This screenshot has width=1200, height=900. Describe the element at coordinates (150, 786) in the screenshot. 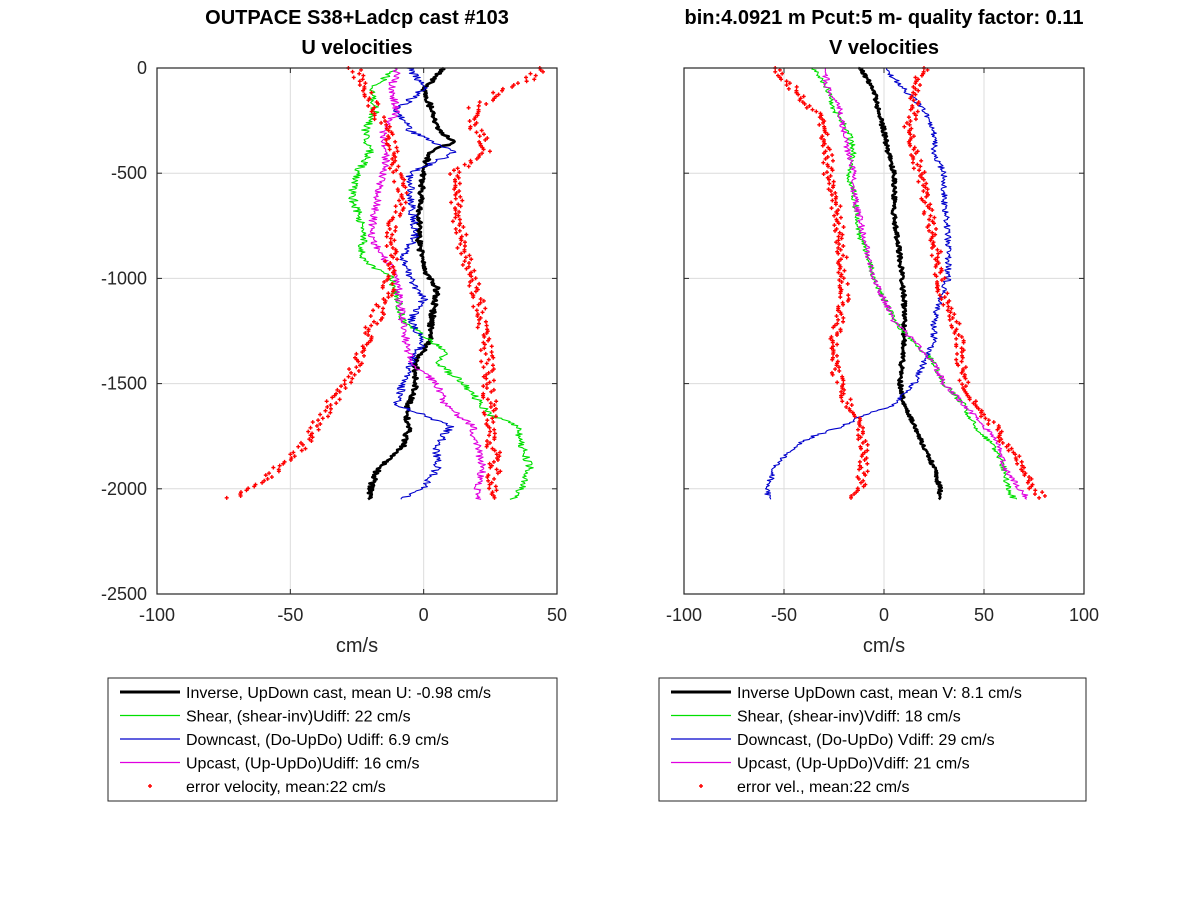

I see `u-legend-marker` at that location.